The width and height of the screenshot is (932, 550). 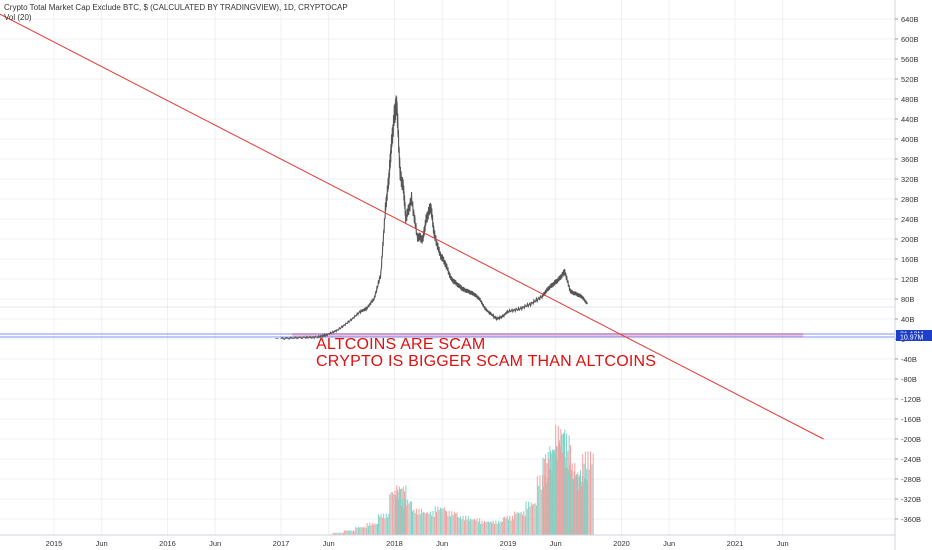 I want to click on price-early-segment, so click(x=295, y=338).